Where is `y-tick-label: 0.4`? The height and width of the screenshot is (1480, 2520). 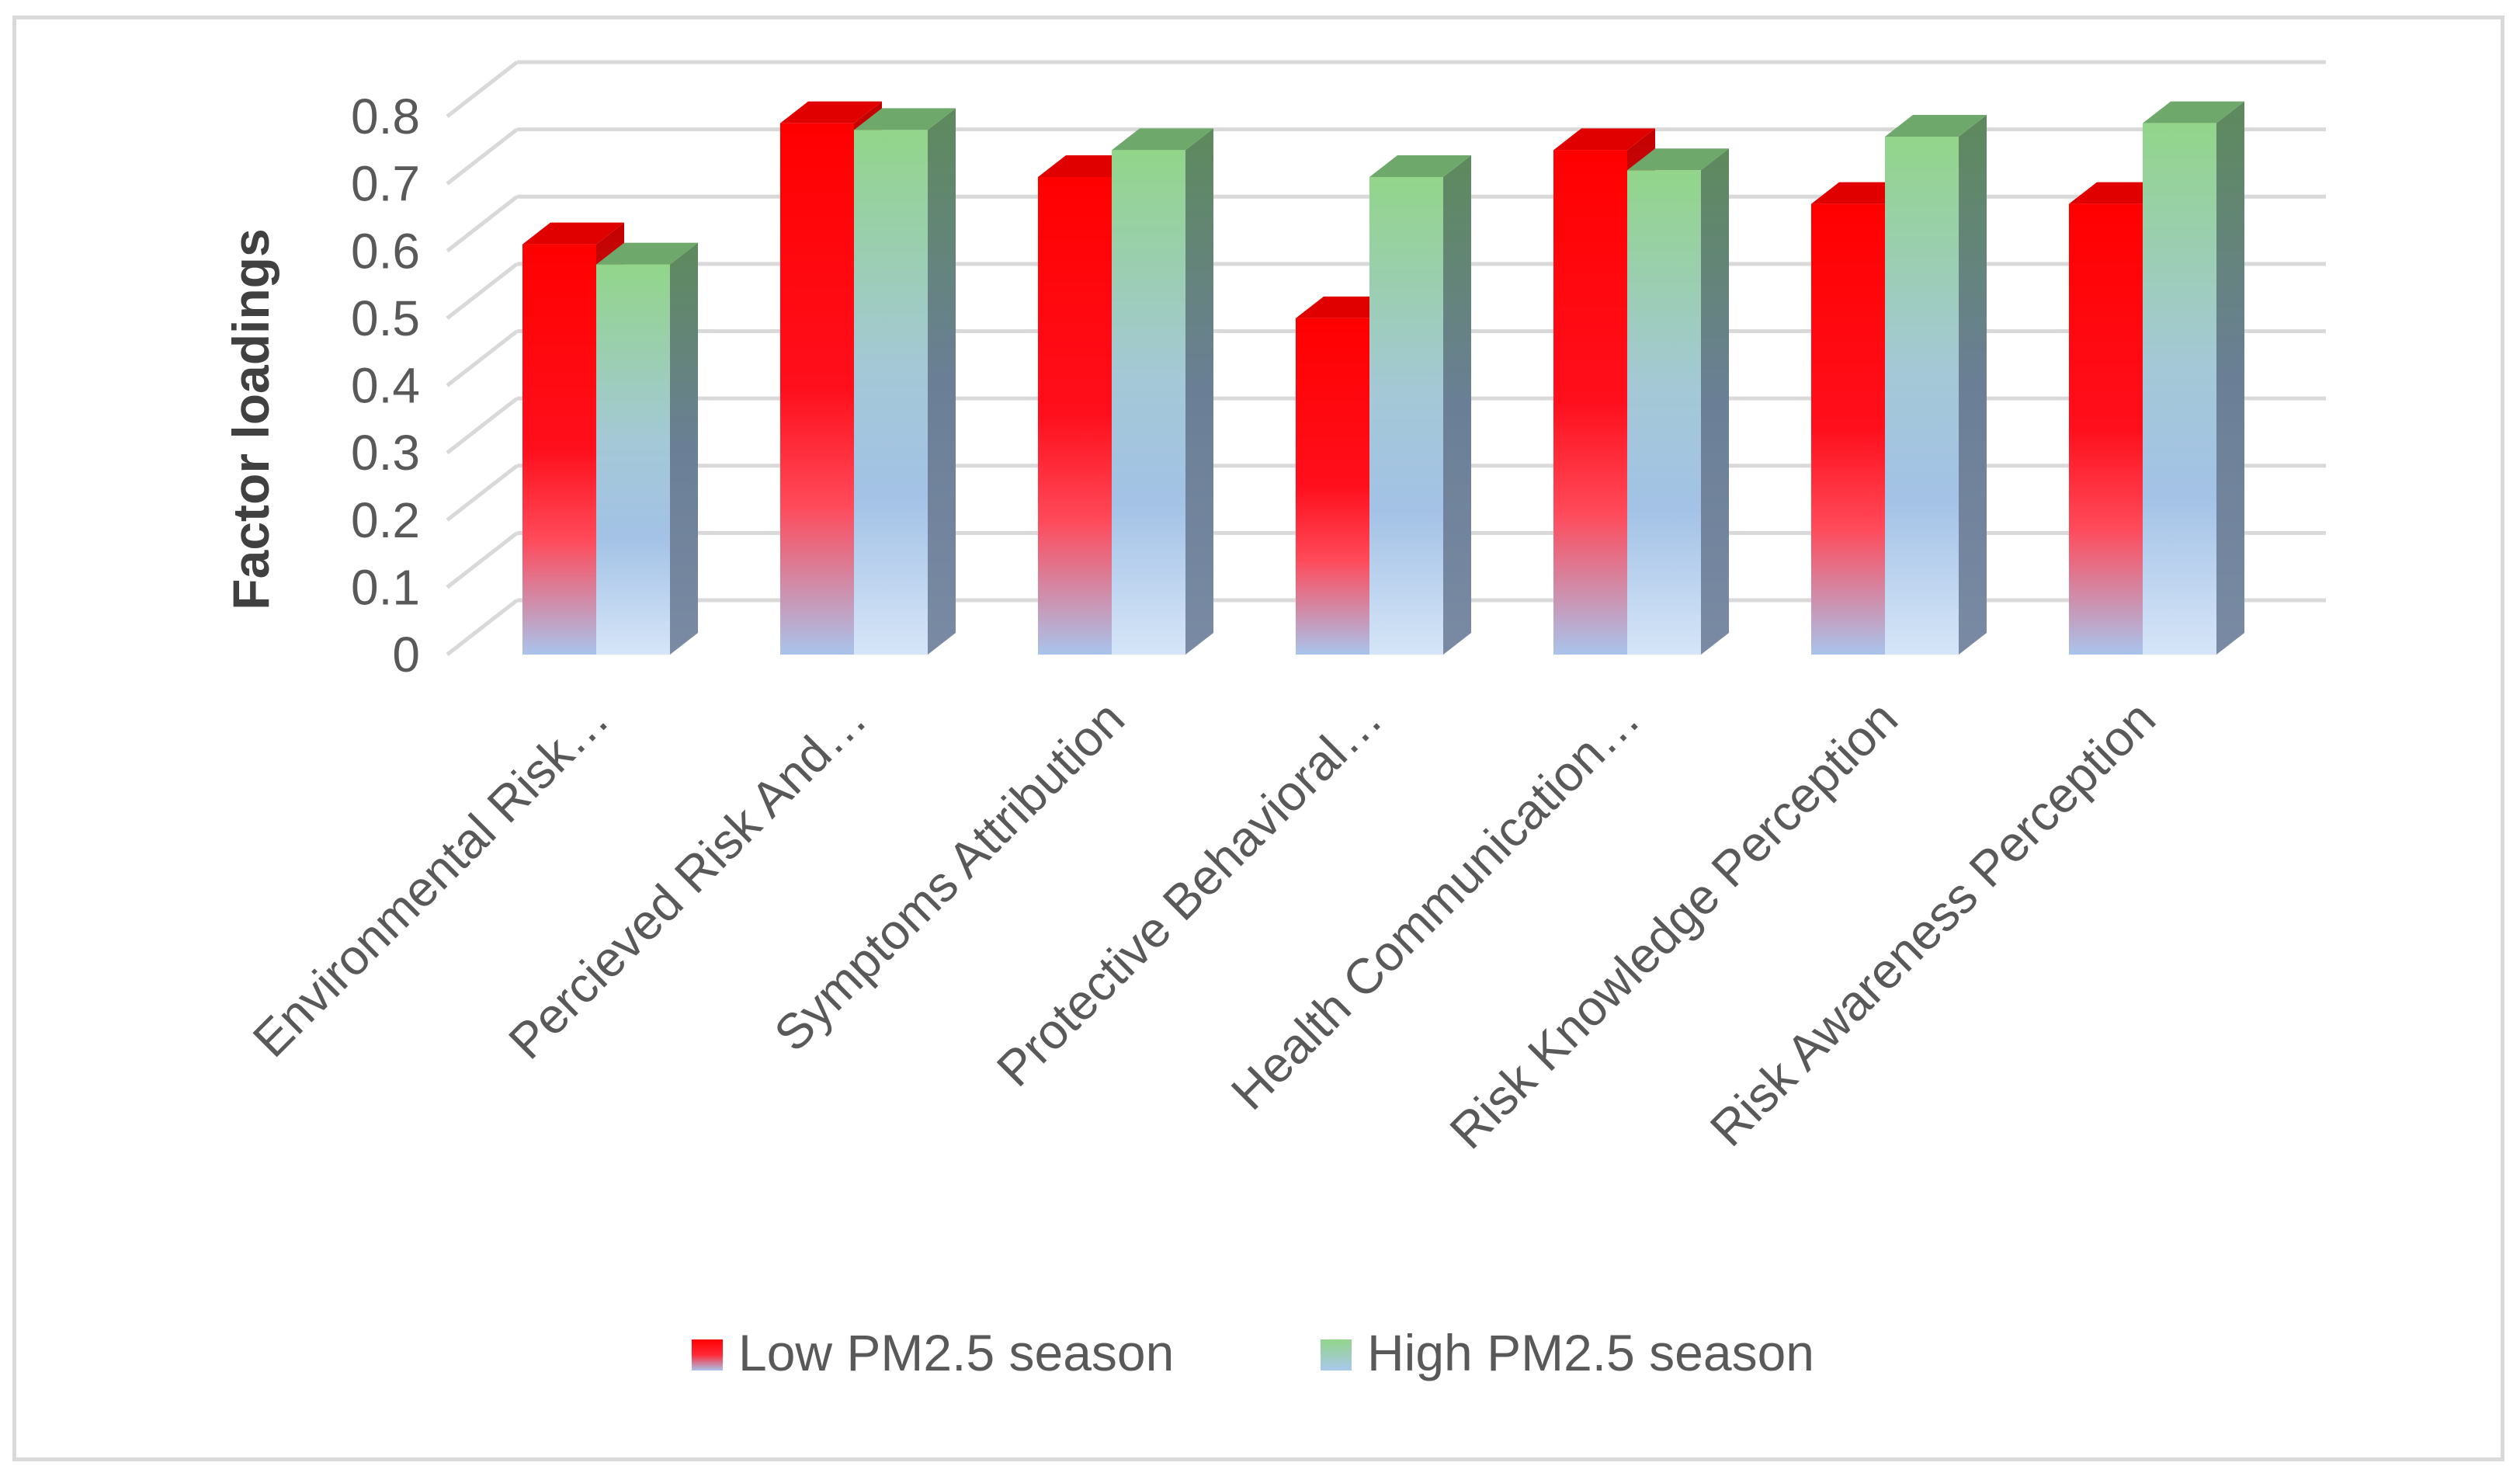
y-tick-label: 0.4 is located at coordinates (385, 386).